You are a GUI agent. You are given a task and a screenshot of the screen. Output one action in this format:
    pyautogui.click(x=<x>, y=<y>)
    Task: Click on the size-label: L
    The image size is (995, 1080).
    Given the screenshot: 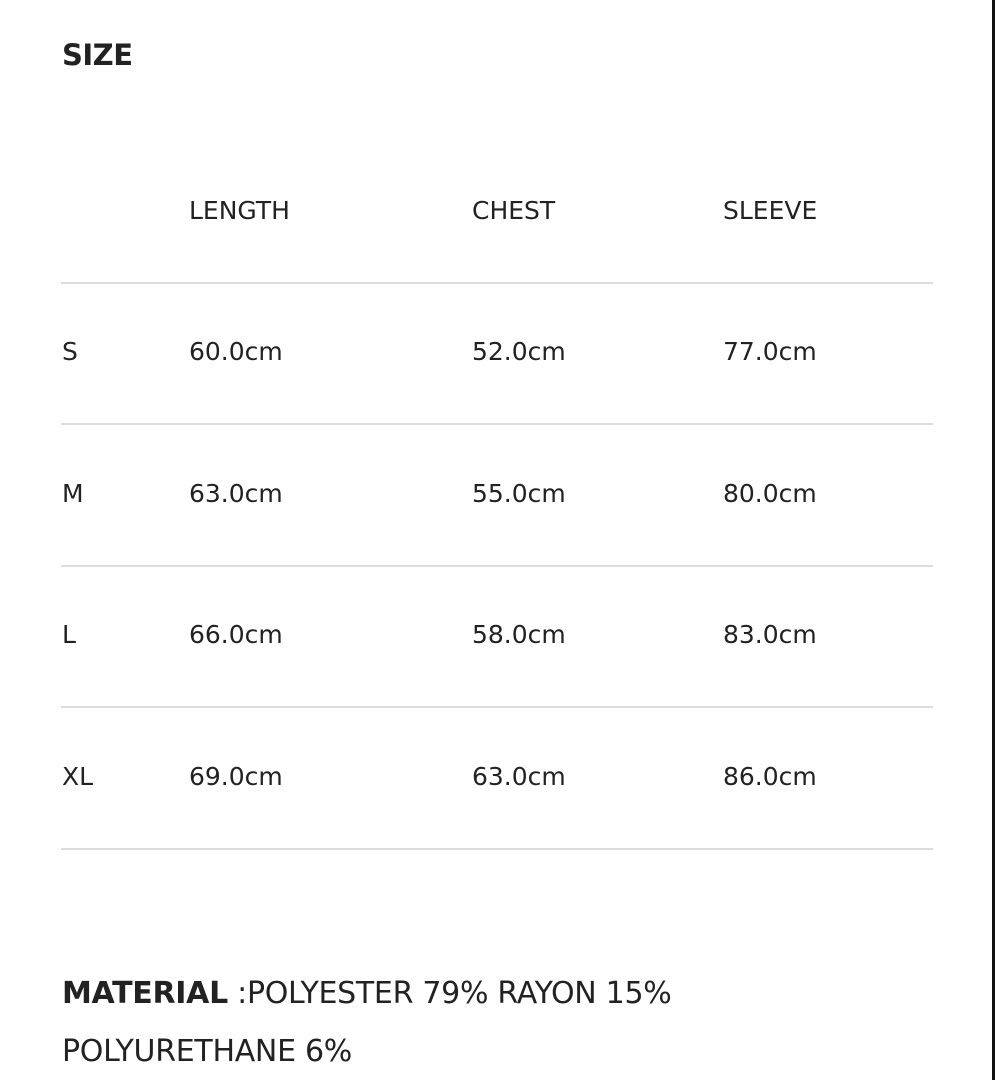 What is the action you would take?
    pyautogui.click(x=69, y=634)
    